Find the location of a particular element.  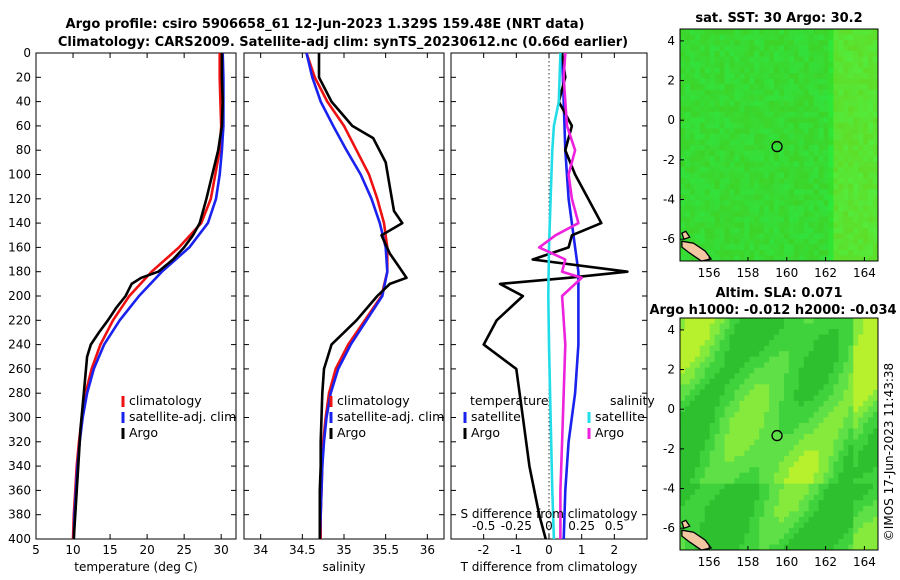

sst-map-ytick-label: 4 is located at coordinates (671, 41).